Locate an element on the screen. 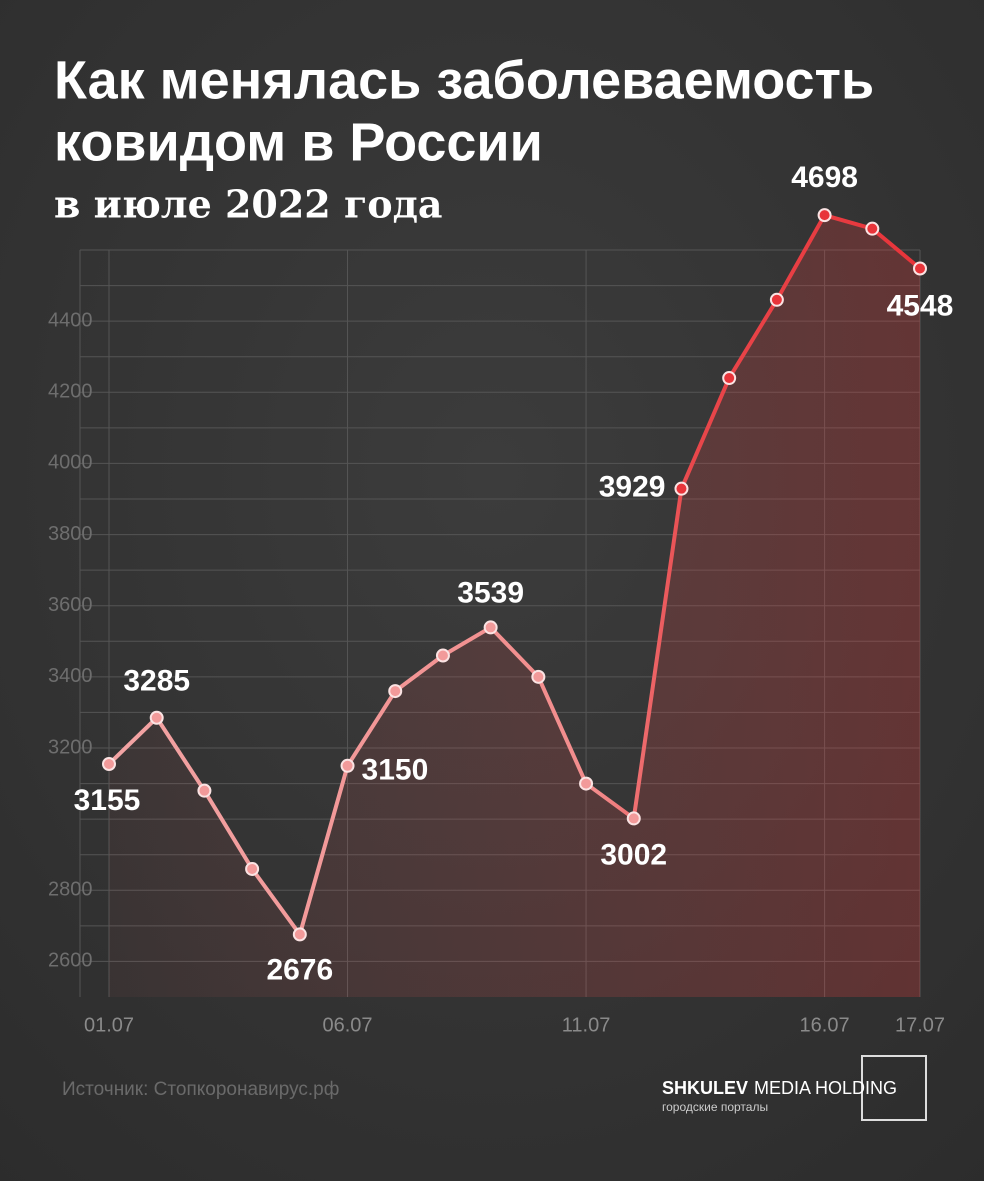 This screenshot has height=1181, width=984. y-tick-label: 4200 is located at coordinates (70, 392).